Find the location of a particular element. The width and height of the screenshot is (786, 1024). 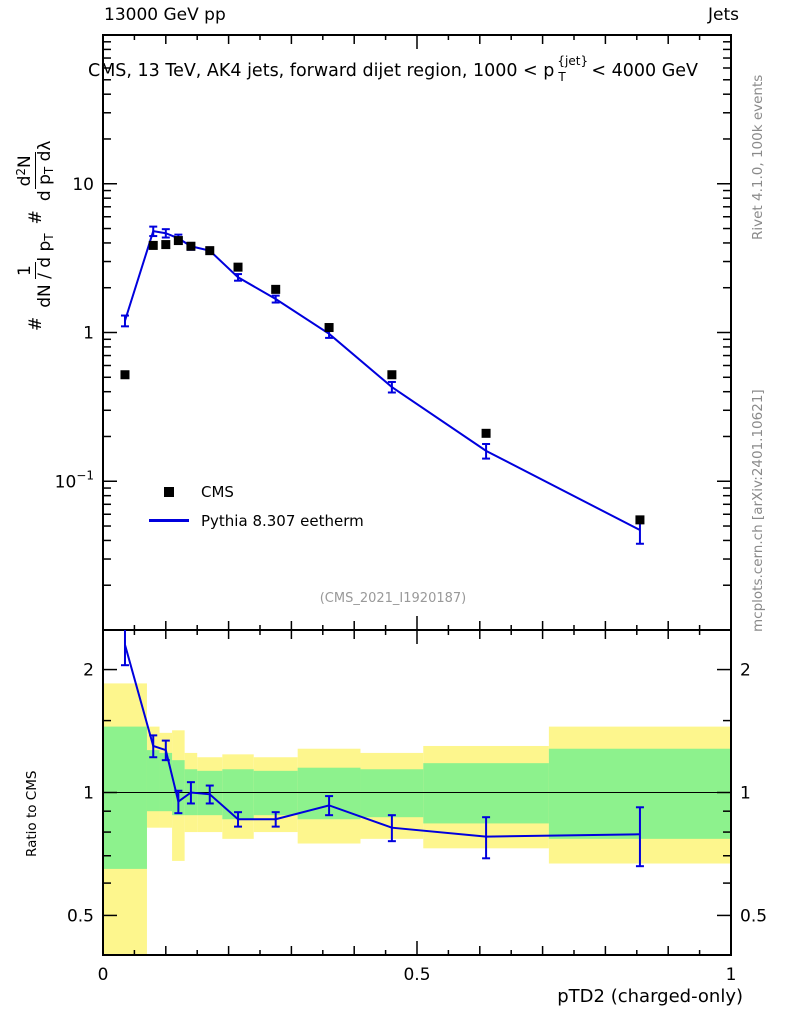

pt-jet-symbol: {jet} T is located at coordinates (573, 69).